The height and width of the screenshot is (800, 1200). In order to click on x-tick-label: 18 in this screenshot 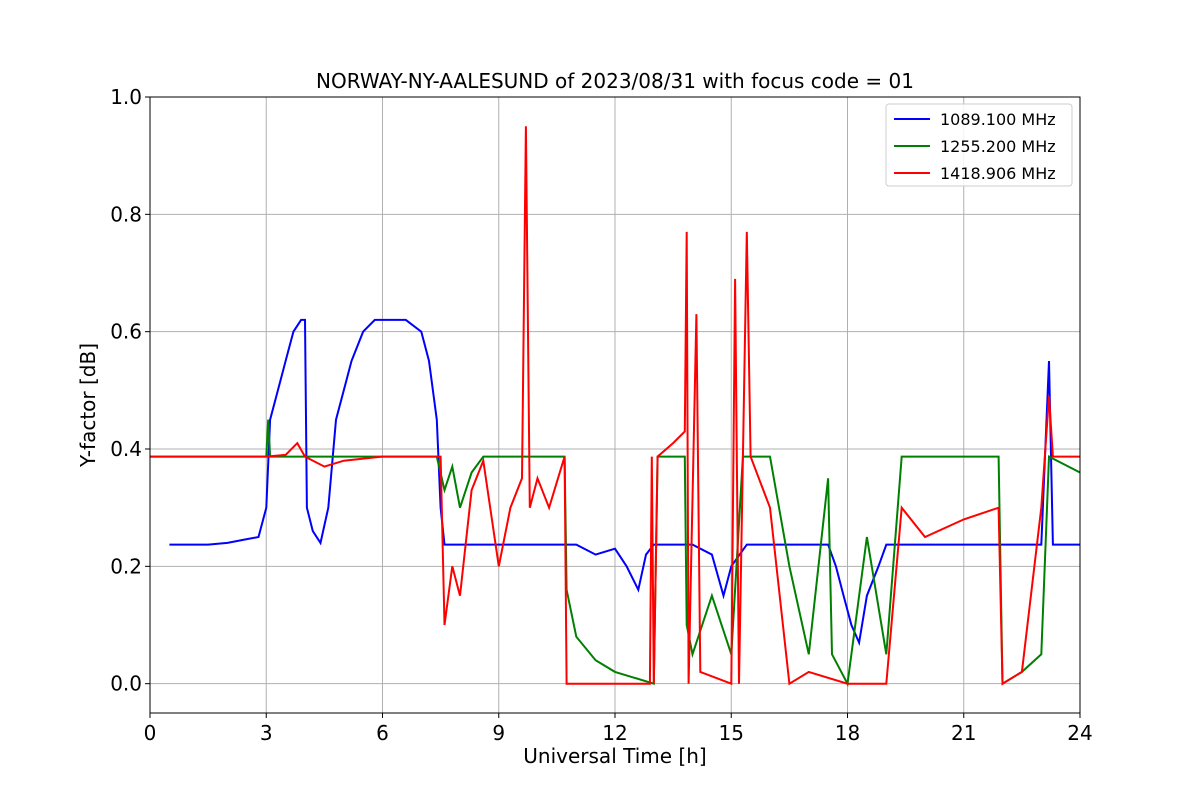, I will do `click(847, 733)`.